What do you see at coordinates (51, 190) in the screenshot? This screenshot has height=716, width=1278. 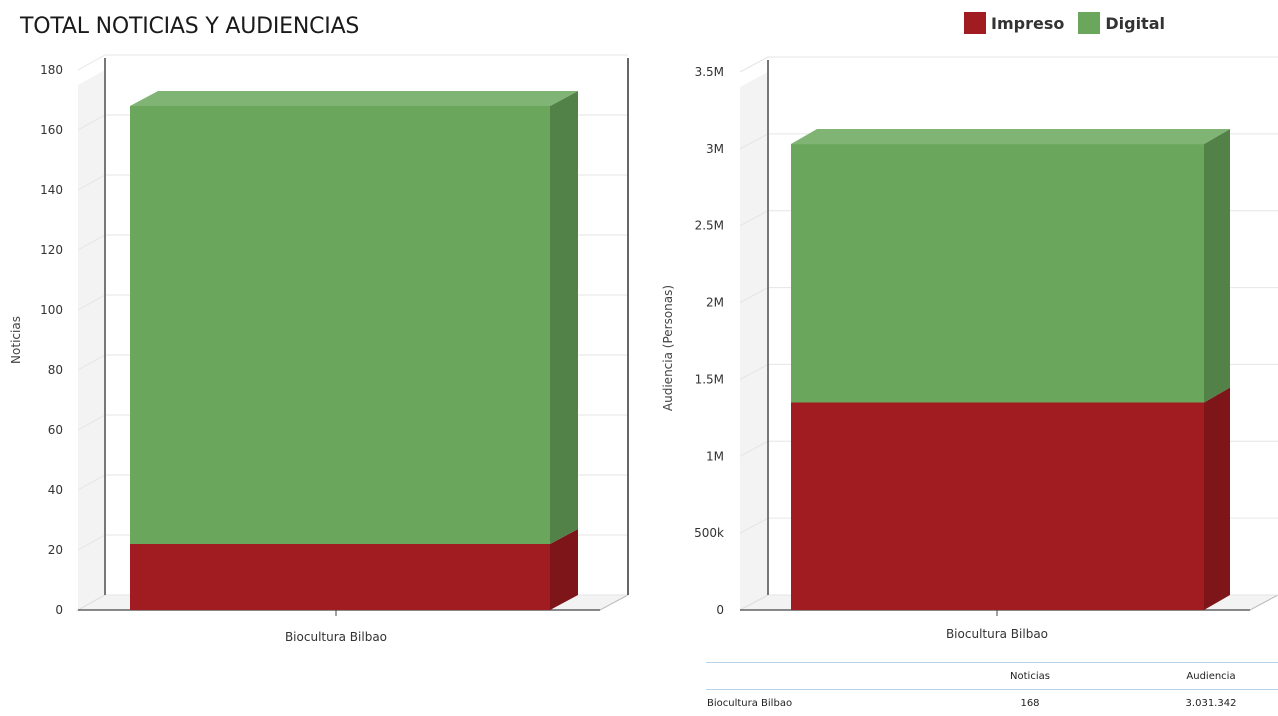 I see `y-tick-label: 140` at bounding box center [51, 190].